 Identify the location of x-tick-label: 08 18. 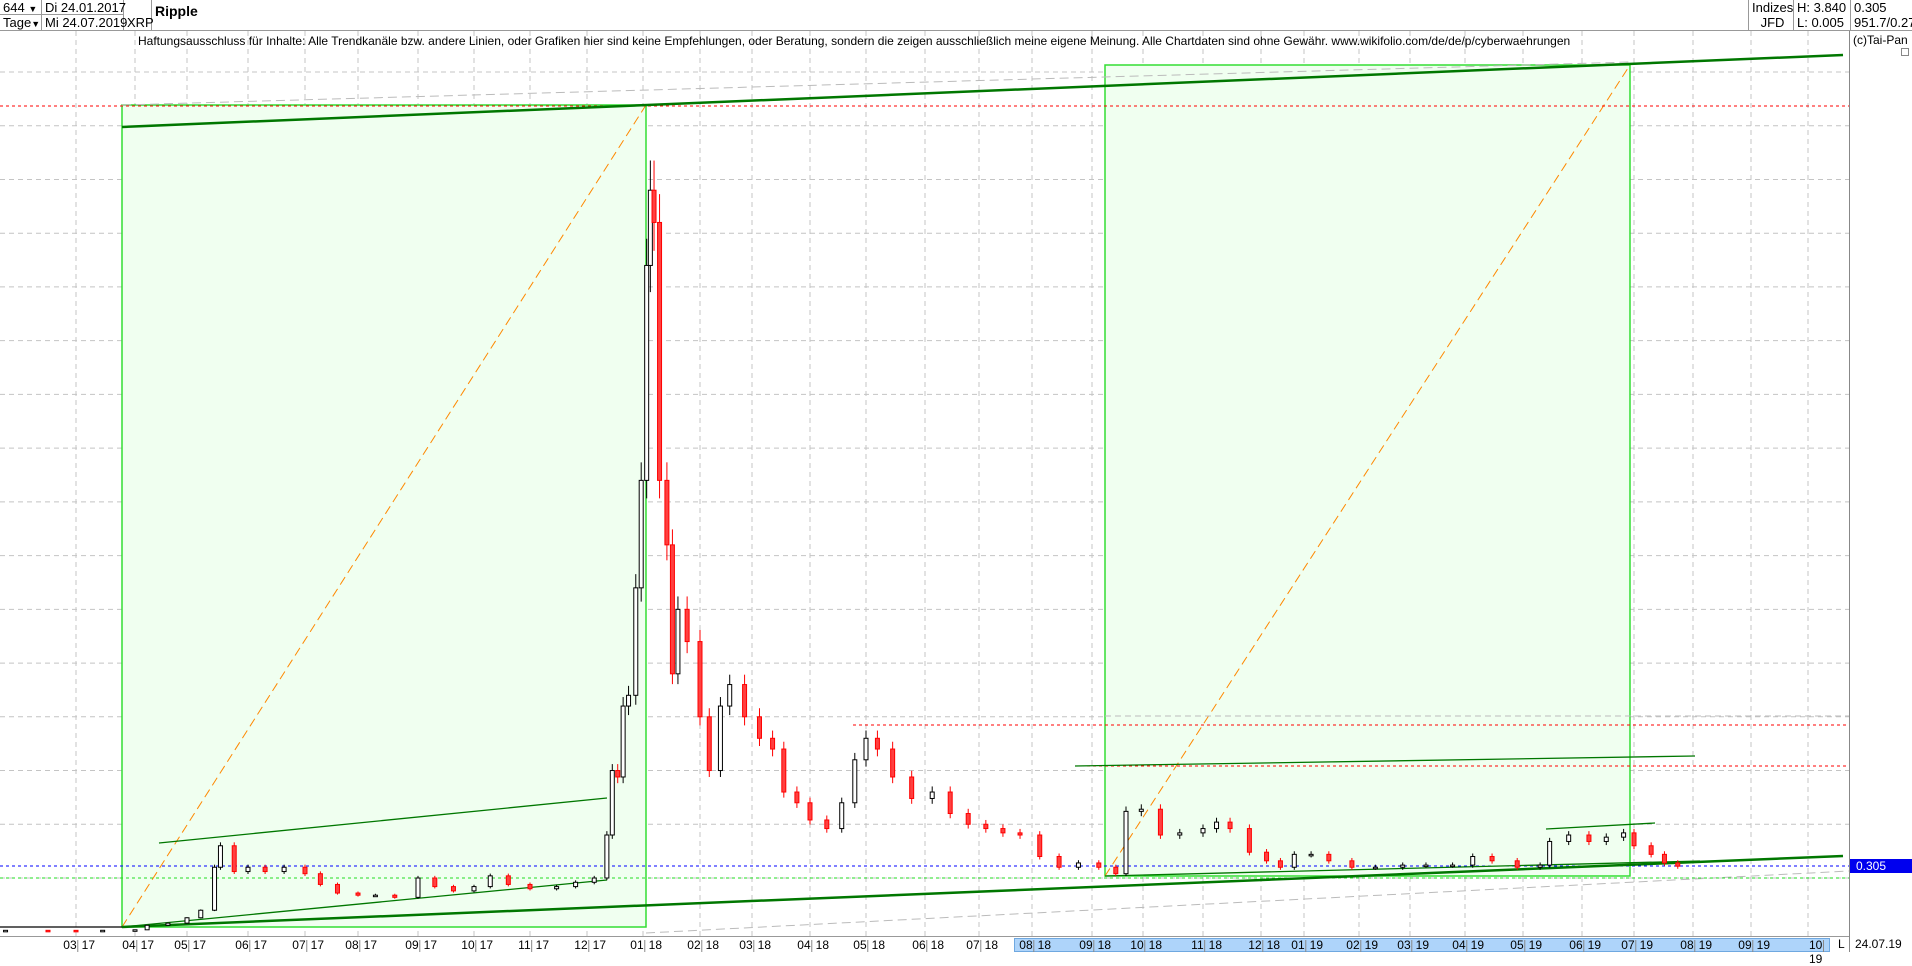
(1034, 945).